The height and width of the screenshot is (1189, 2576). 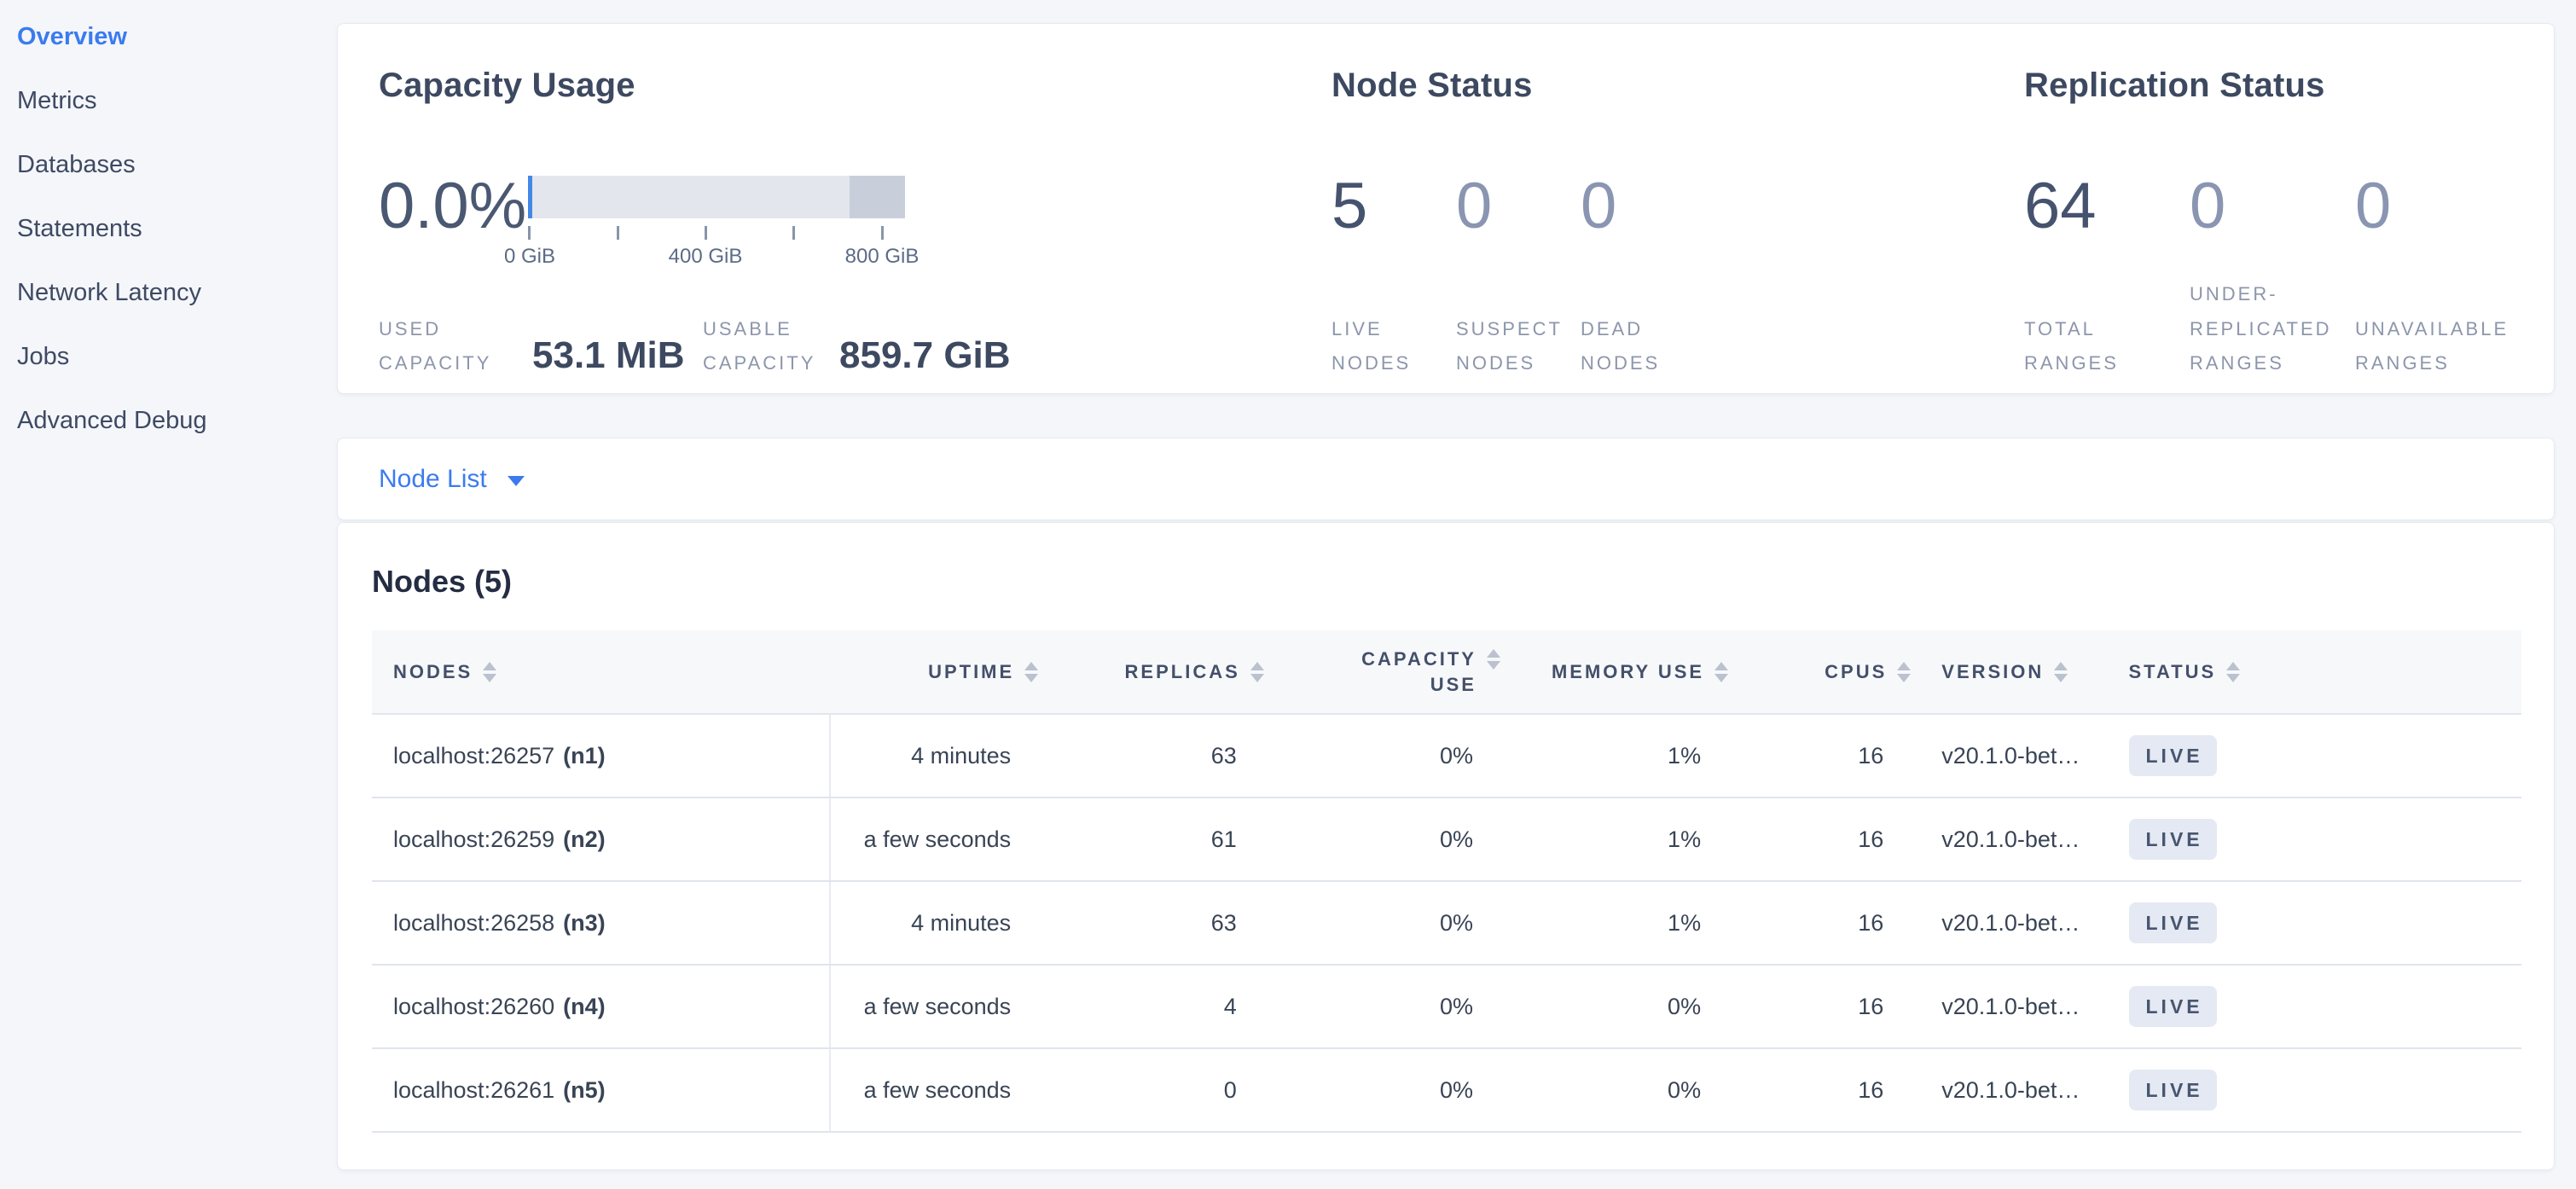 I want to click on replicas-cell: 0, so click(x=1151, y=1090).